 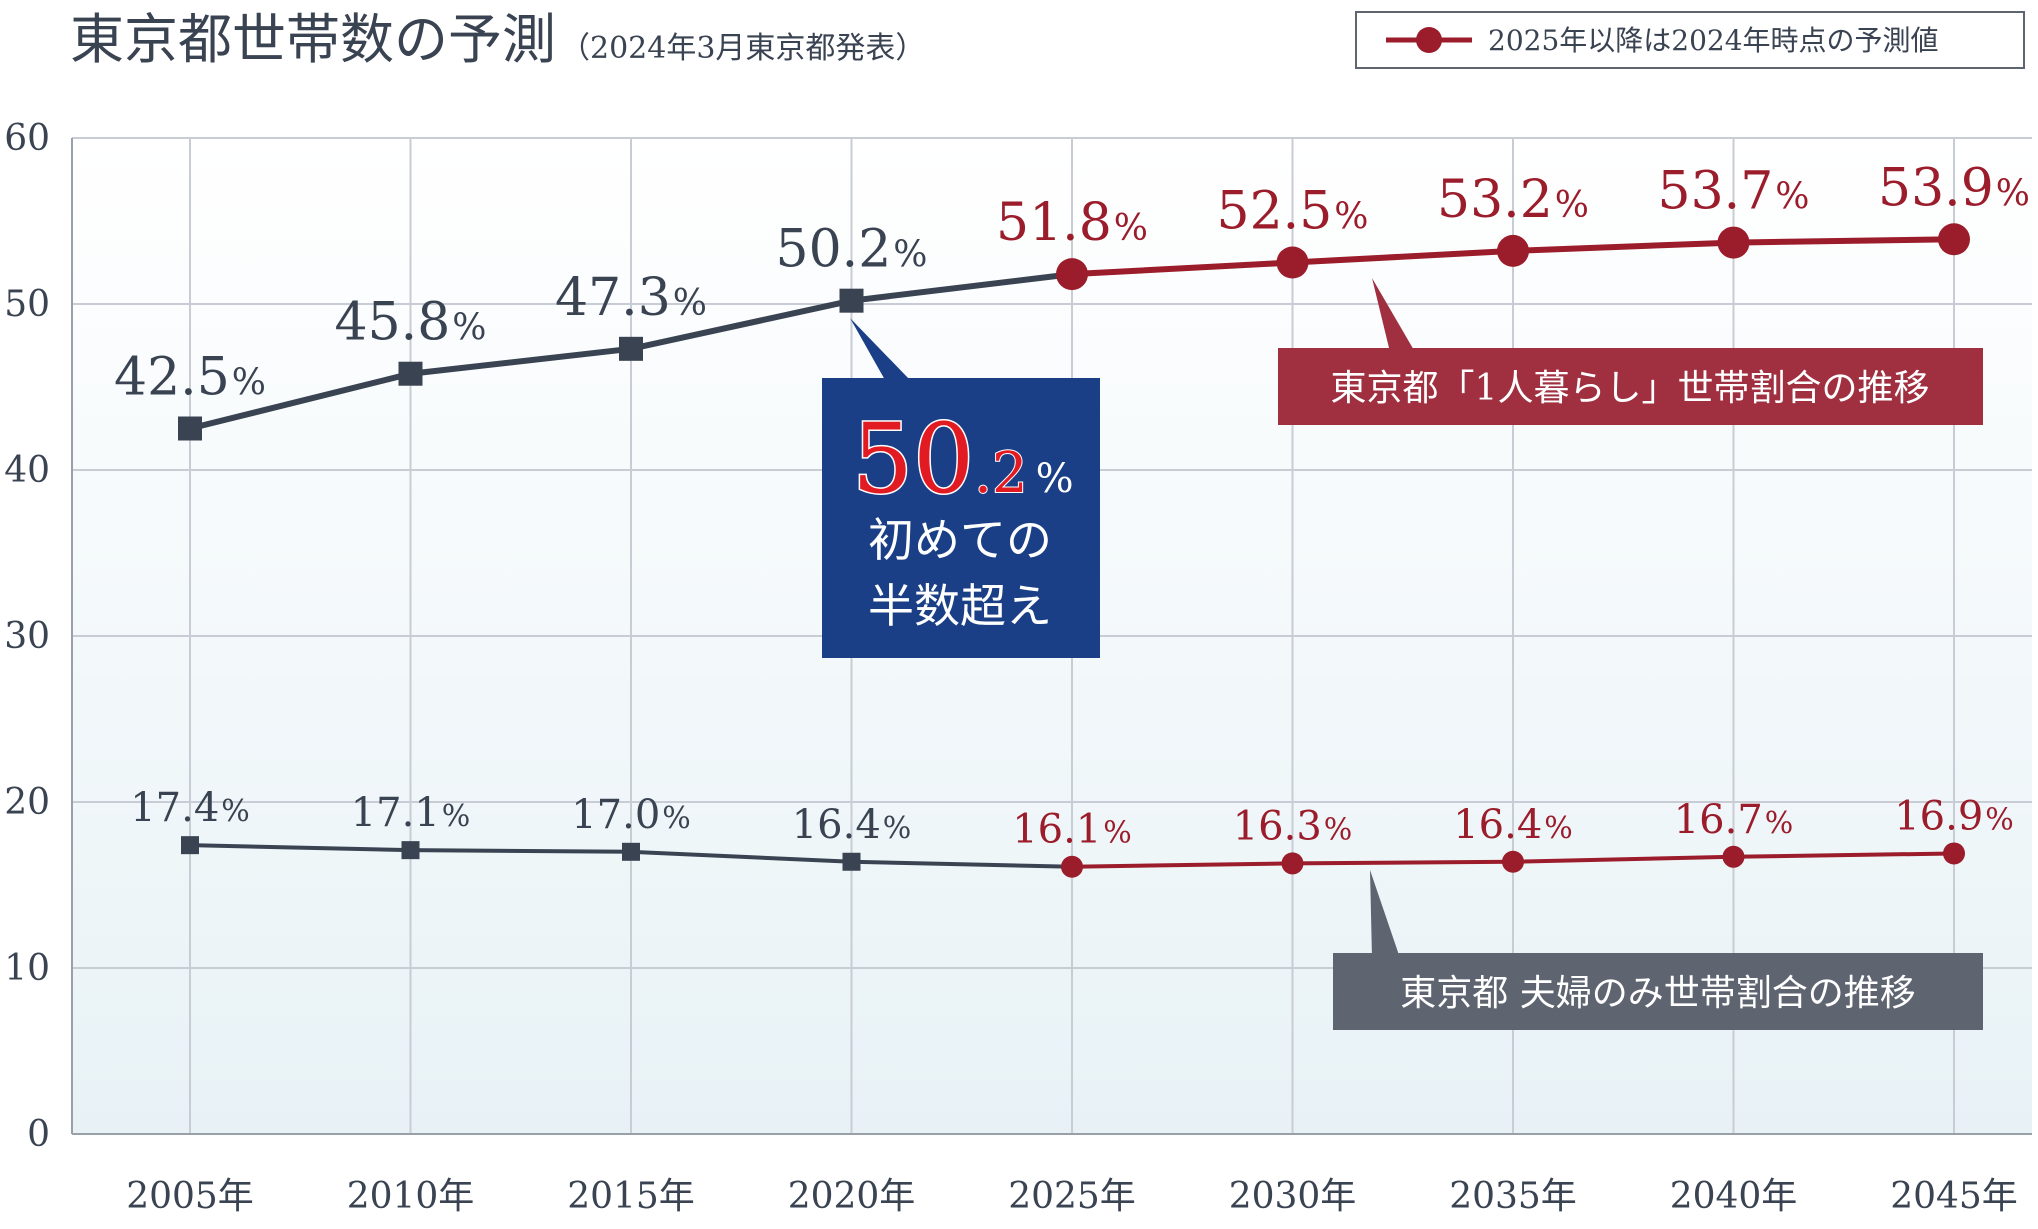 I want to click on callout-couple: 東京都 夫婦のみ世帯割合の推移, so click(x=1658, y=991).